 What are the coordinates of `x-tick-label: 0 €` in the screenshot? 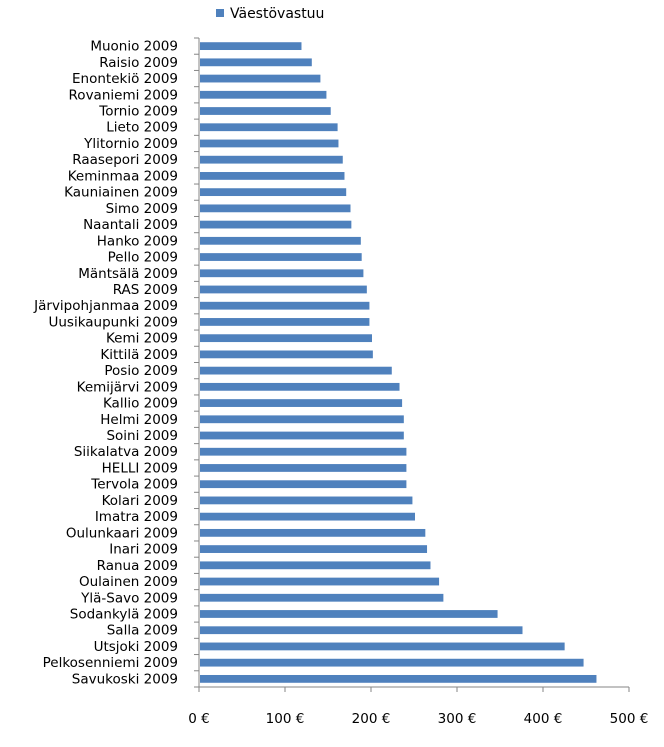 It's located at (198, 719).